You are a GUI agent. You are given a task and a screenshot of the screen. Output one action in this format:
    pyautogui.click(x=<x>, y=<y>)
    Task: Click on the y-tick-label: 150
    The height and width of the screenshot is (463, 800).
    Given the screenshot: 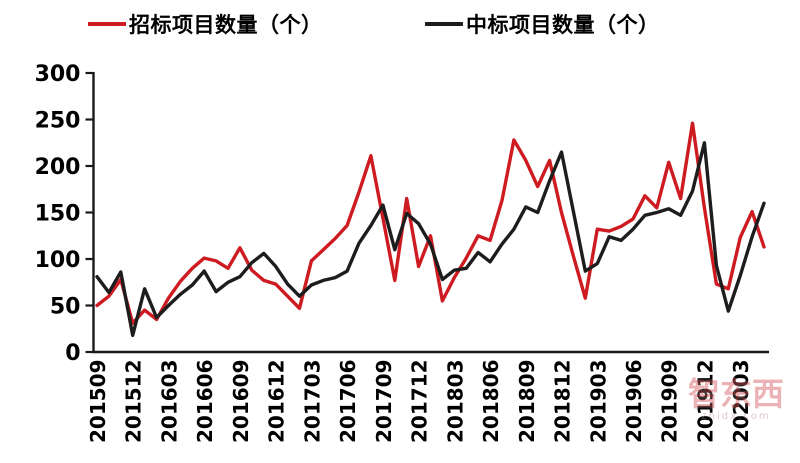 What is the action you would take?
    pyautogui.click(x=58, y=214)
    